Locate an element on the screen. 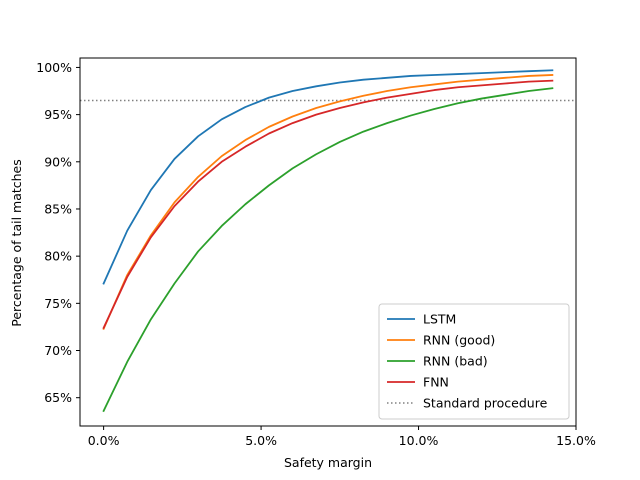 This screenshot has width=640, height=480. y-tick-label: 85% is located at coordinates (58, 208).